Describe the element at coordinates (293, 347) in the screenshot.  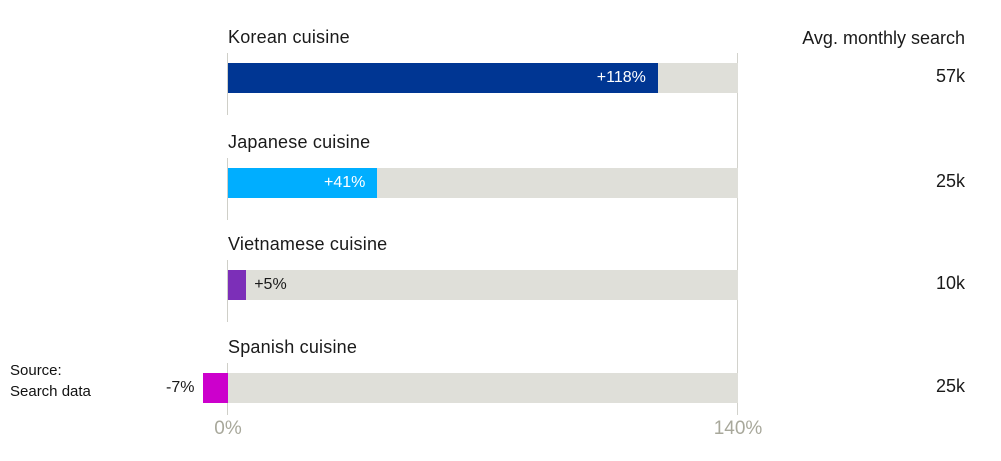
I see `category-label: Spanish cuisine` at that location.